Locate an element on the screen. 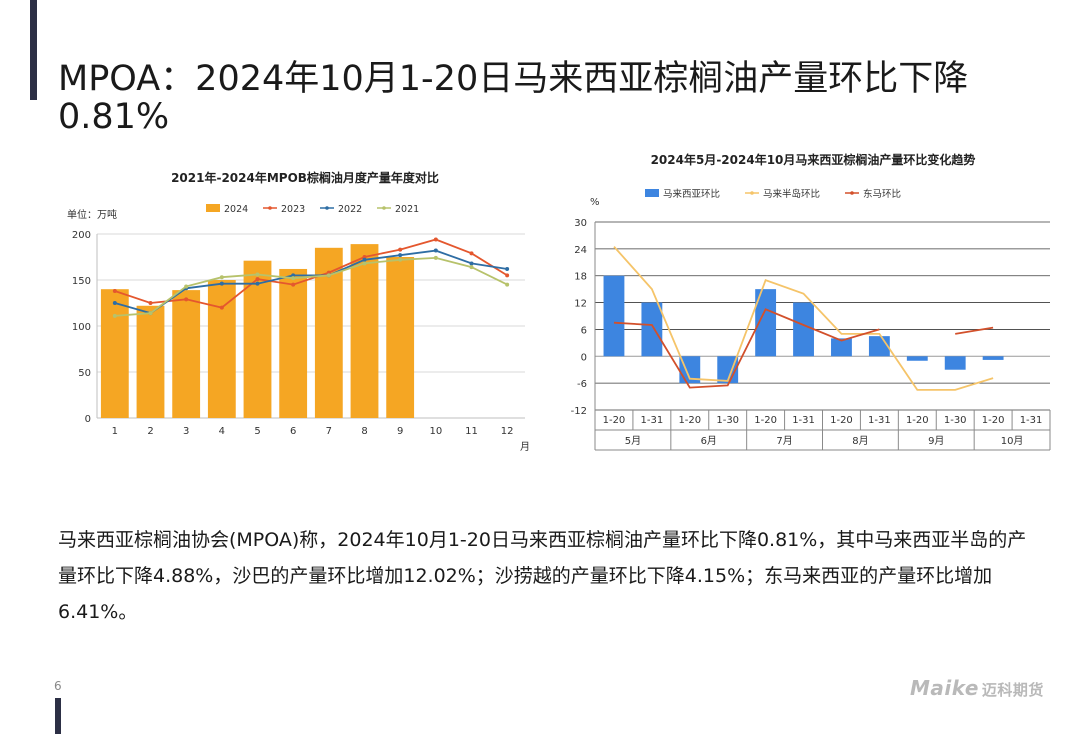 This screenshot has width=1080, height=734. chart2-group-label-3: 8月 is located at coordinates (860, 441).